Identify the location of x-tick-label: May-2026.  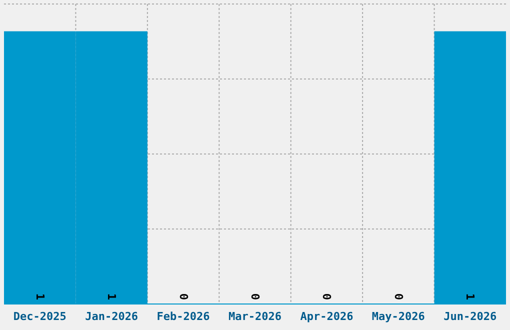
(399, 316).